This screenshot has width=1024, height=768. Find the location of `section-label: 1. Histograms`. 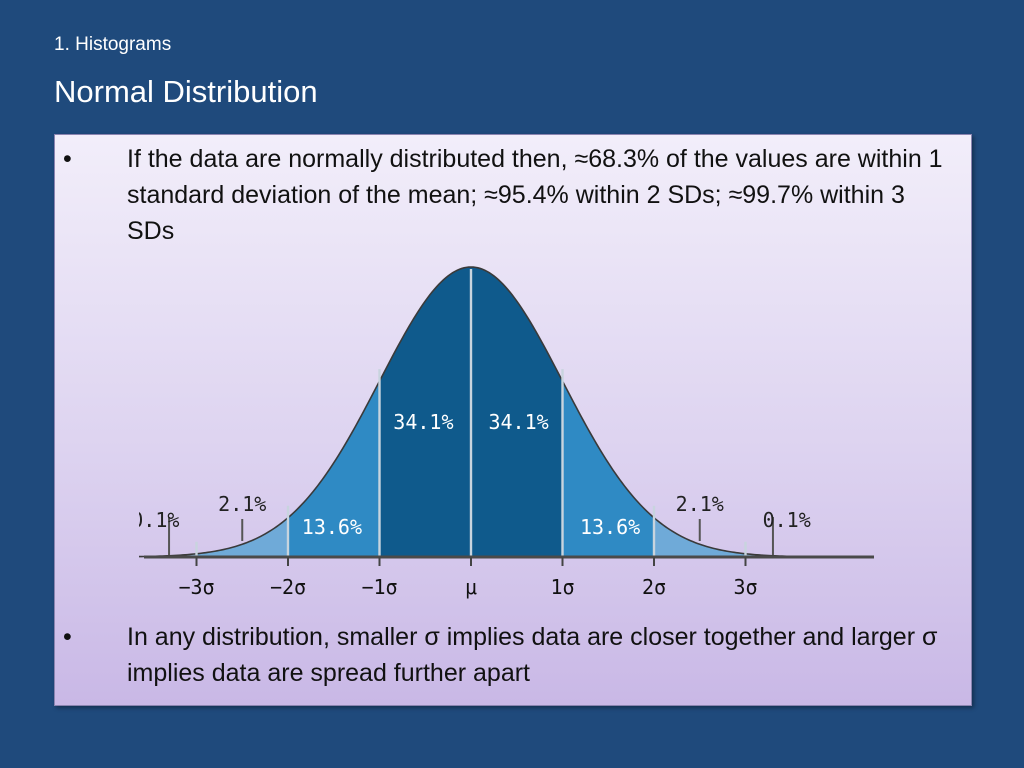

section-label: 1. Histograms is located at coordinates (113, 44).